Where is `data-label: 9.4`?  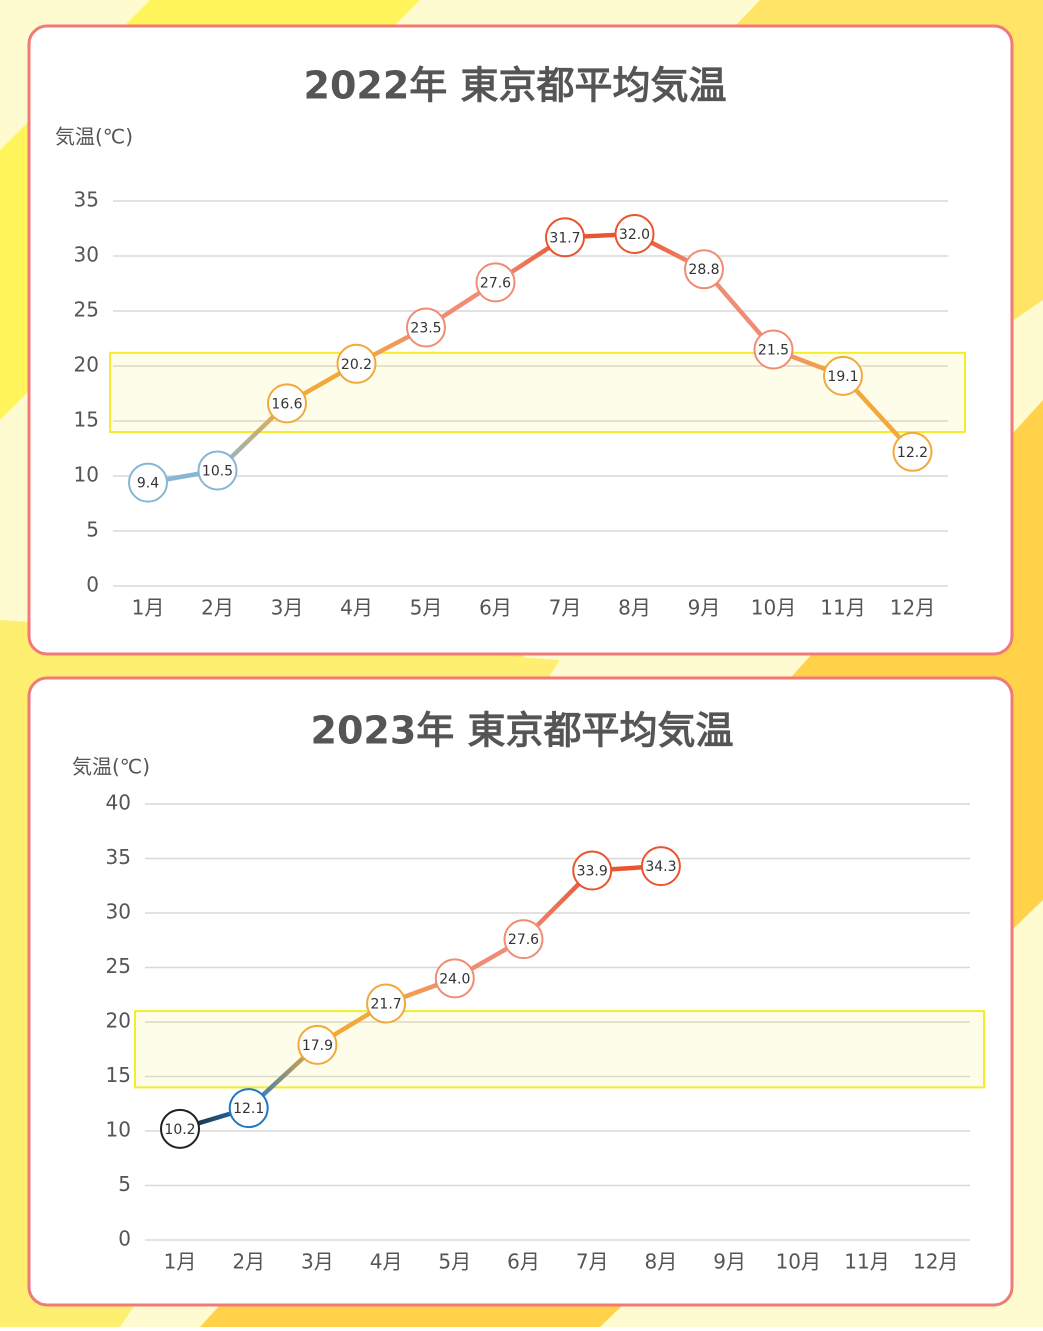 data-label: 9.4 is located at coordinates (148, 484).